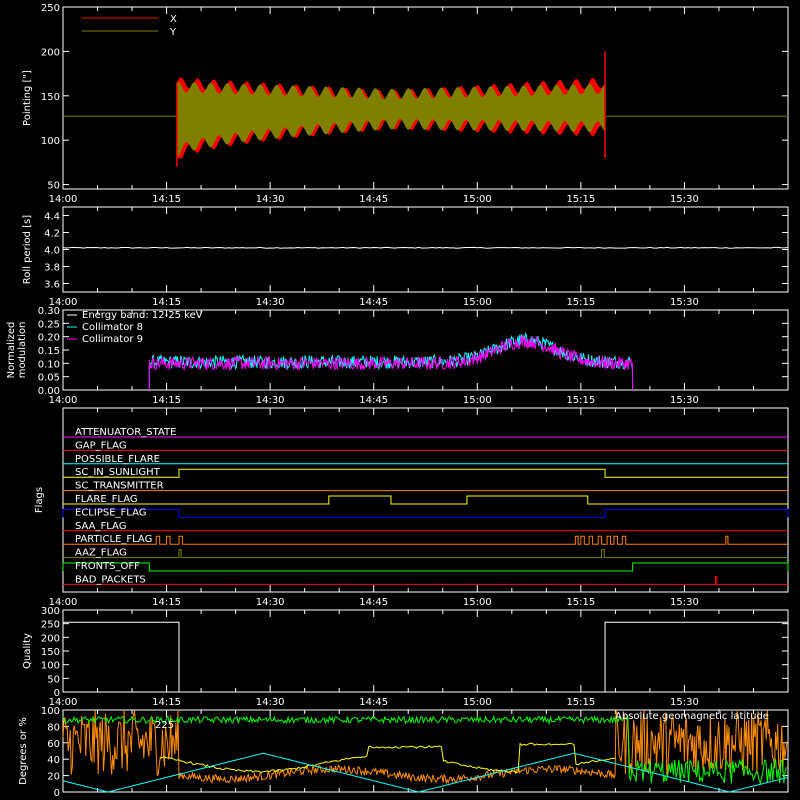  I want to click on y-tick-label: 80, so click(53, 727).